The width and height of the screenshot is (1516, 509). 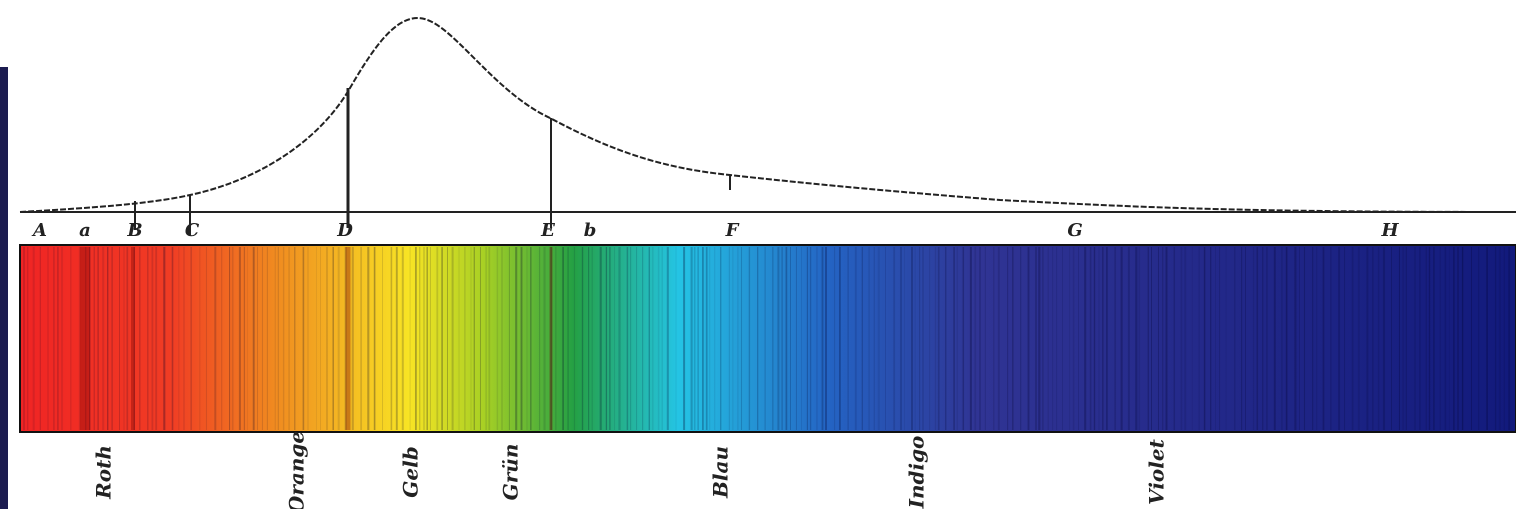 What do you see at coordinates (4, 288) in the screenshot?
I see `left-border` at bounding box center [4, 288].